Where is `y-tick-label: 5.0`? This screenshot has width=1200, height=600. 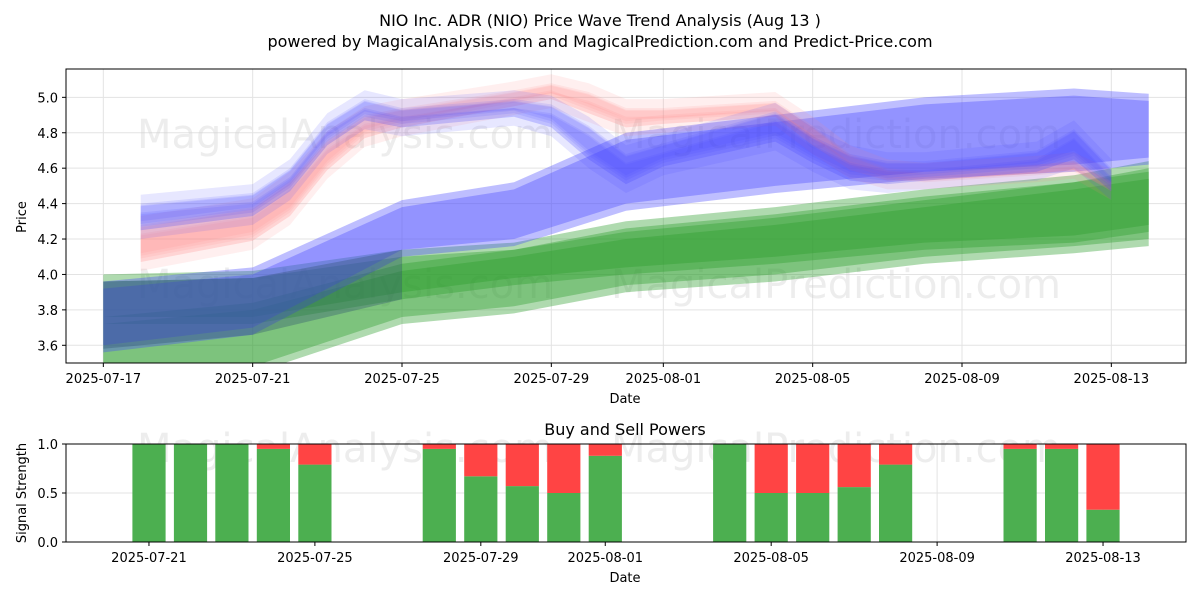 y-tick-label: 5.0 is located at coordinates (47, 98).